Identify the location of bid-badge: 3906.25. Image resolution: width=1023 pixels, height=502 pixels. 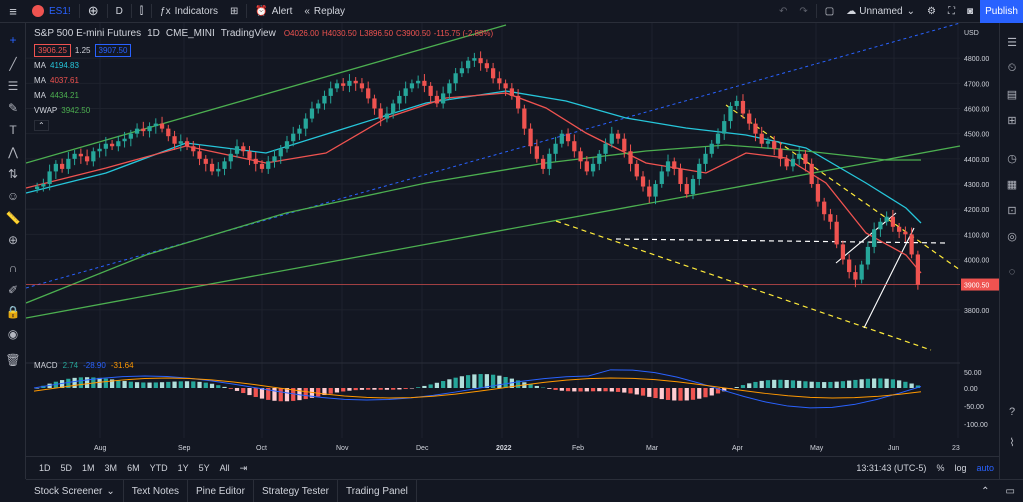
(52, 50).